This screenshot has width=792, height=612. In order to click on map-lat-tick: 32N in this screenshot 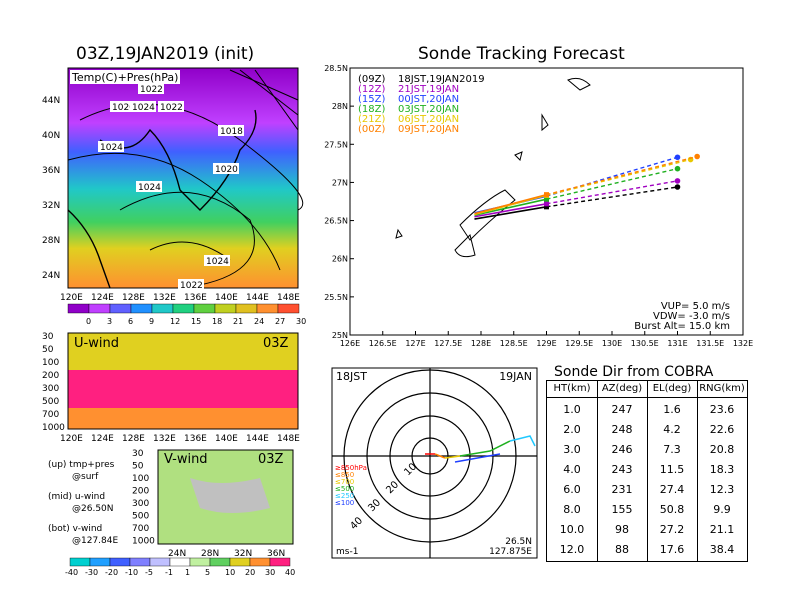, I will do `click(51, 206)`.